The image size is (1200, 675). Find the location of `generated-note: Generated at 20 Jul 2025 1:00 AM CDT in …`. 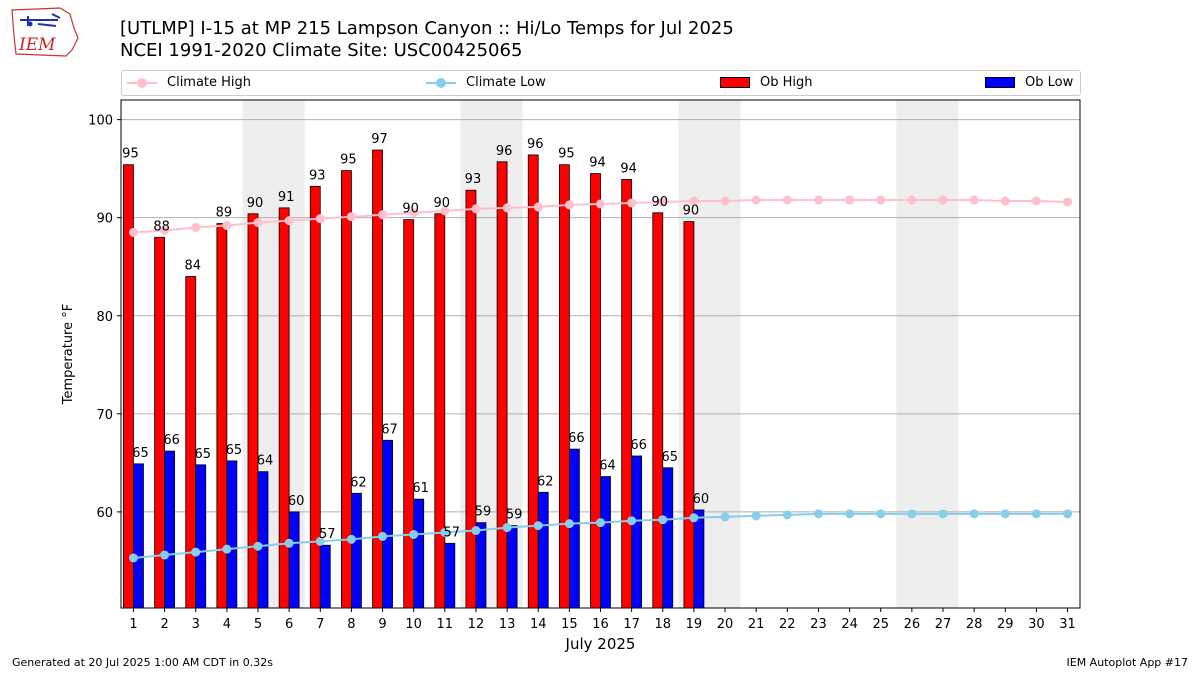

generated-note: Generated at 20 Jul 2025 1:00 AM CDT in … is located at coordinates (142, 662).